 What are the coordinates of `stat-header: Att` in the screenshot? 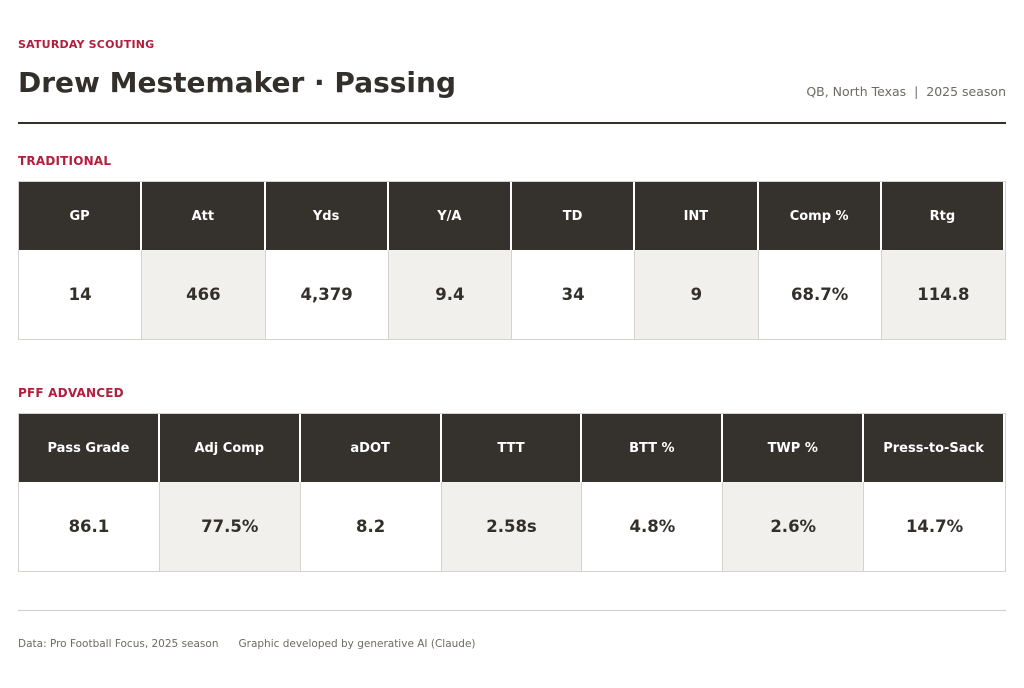 It's located at (204, 216).